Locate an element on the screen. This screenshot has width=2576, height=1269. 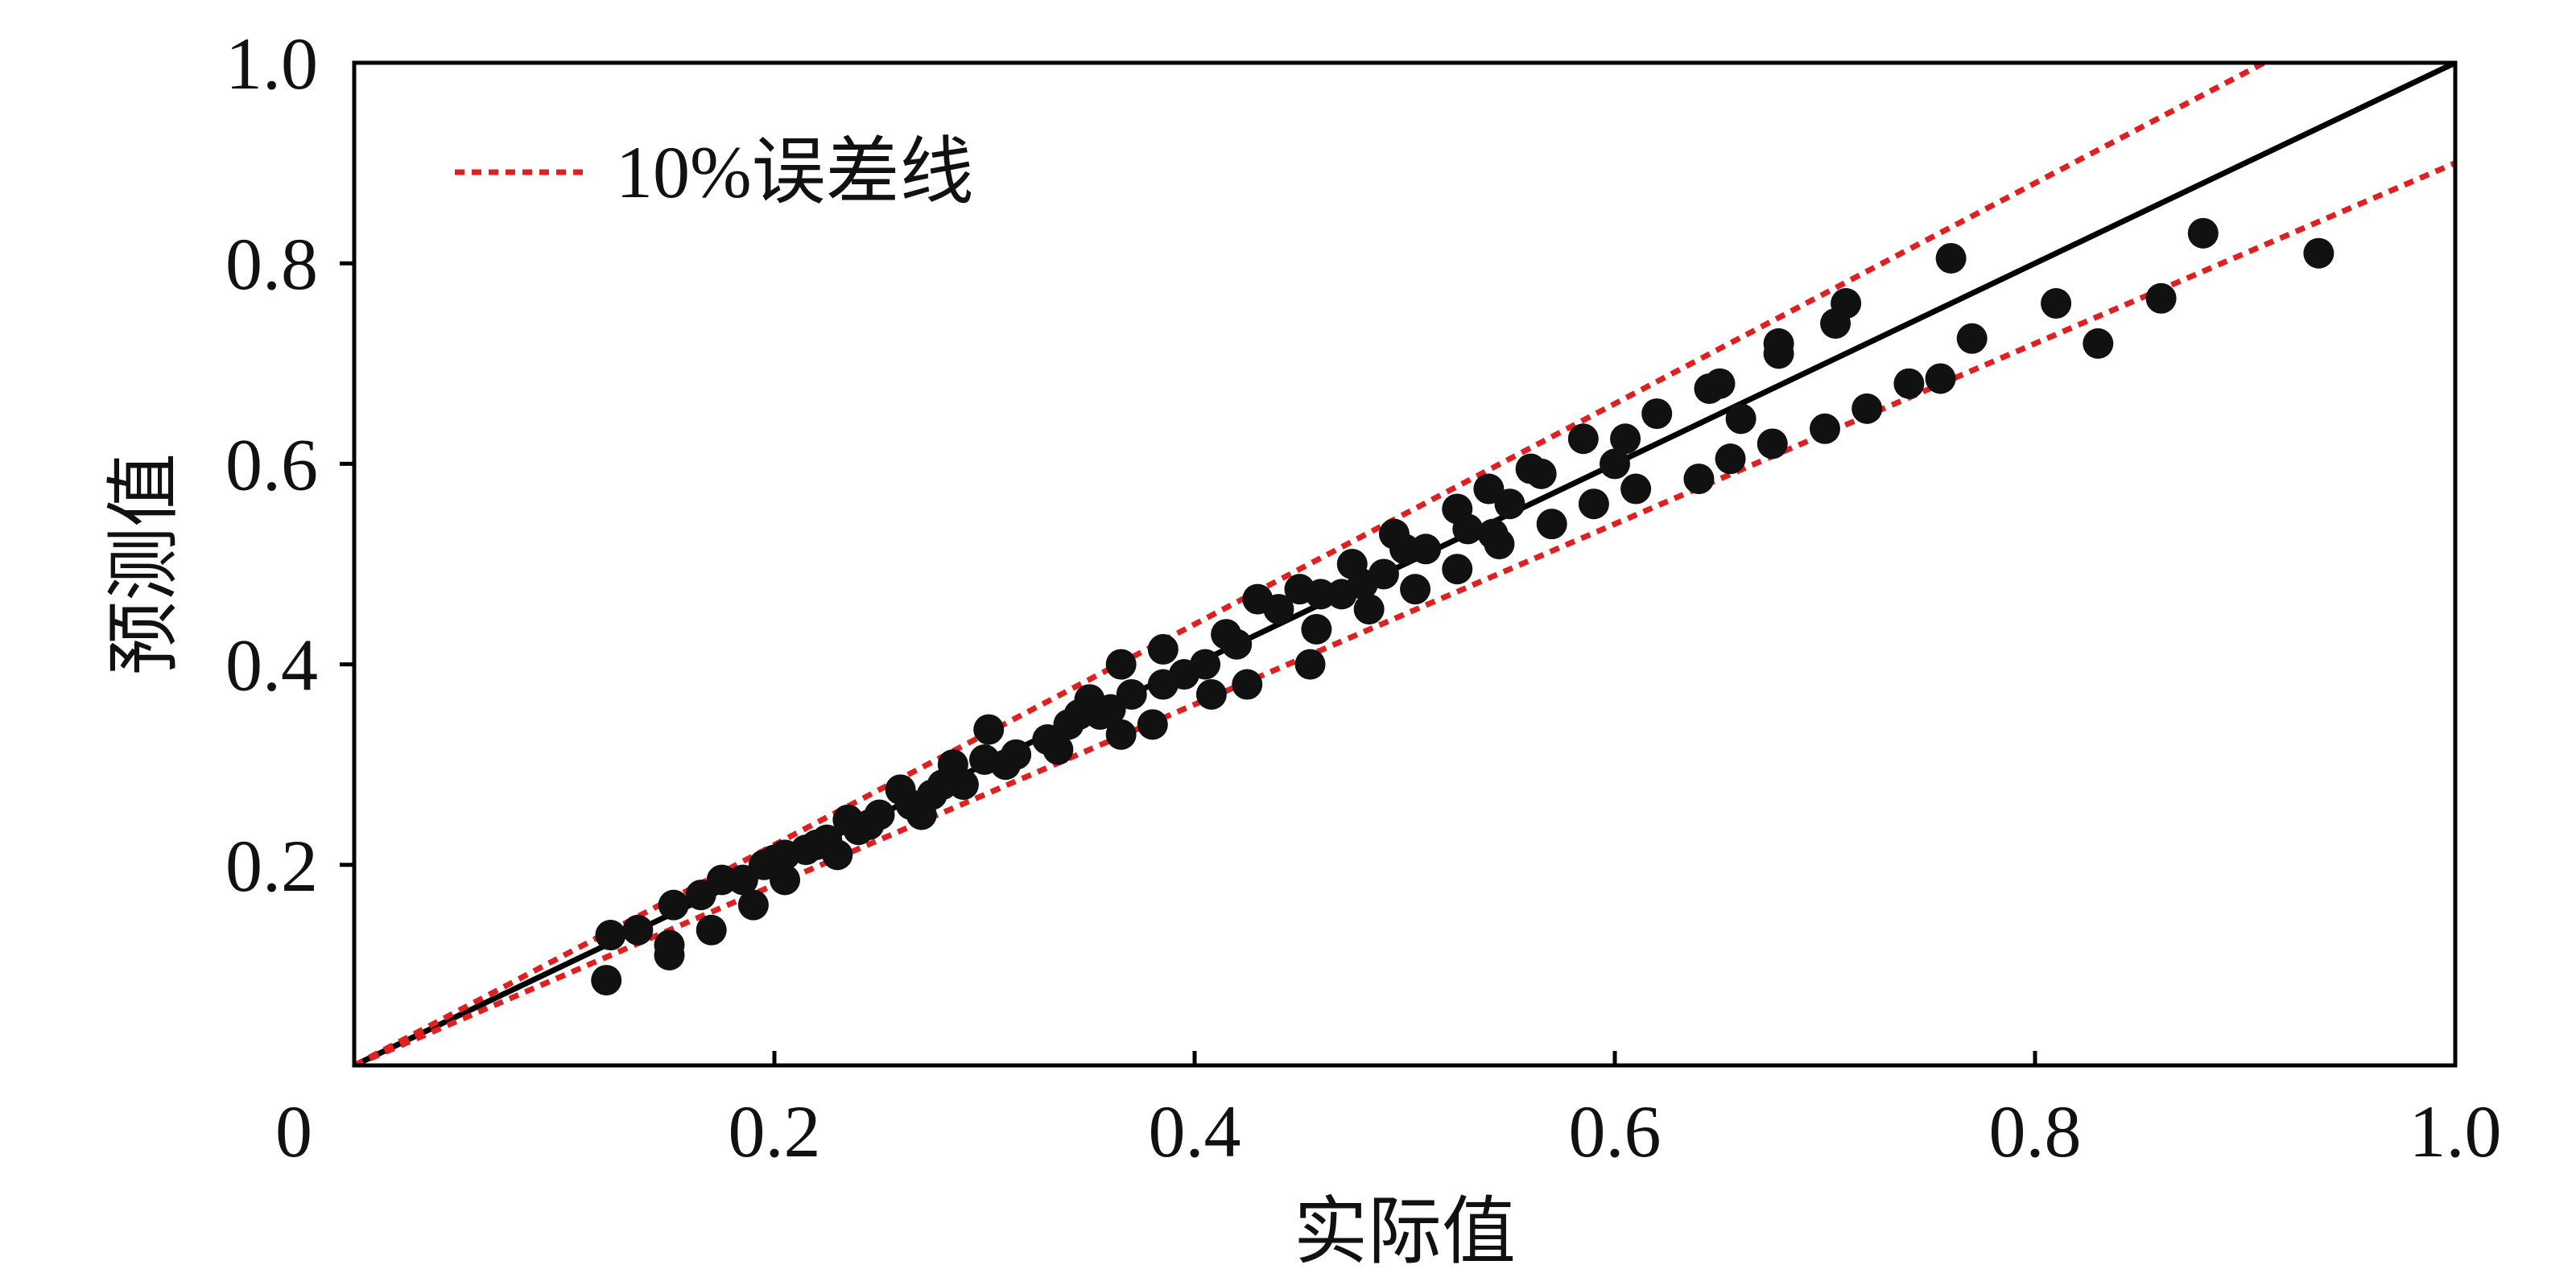
y-tick-label: 0.8 is located at coordinates (271, 264).